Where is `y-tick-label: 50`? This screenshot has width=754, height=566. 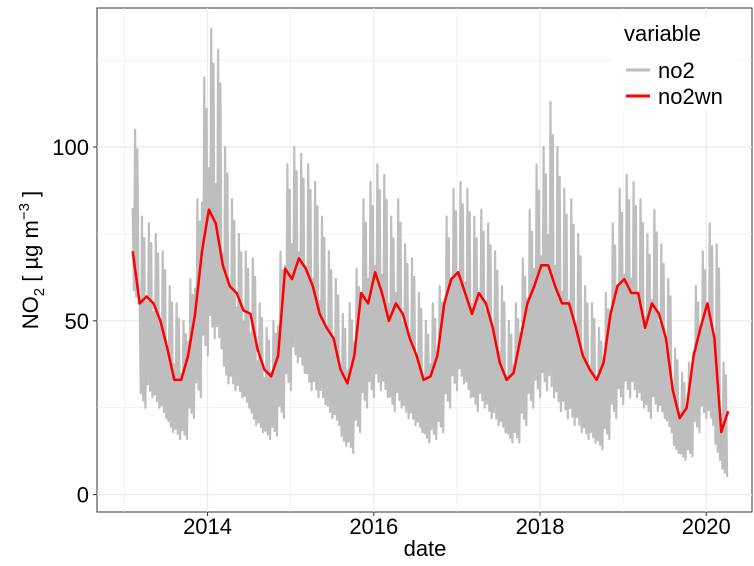 y-tick-label: 50 is located at coordinates (77, 321).